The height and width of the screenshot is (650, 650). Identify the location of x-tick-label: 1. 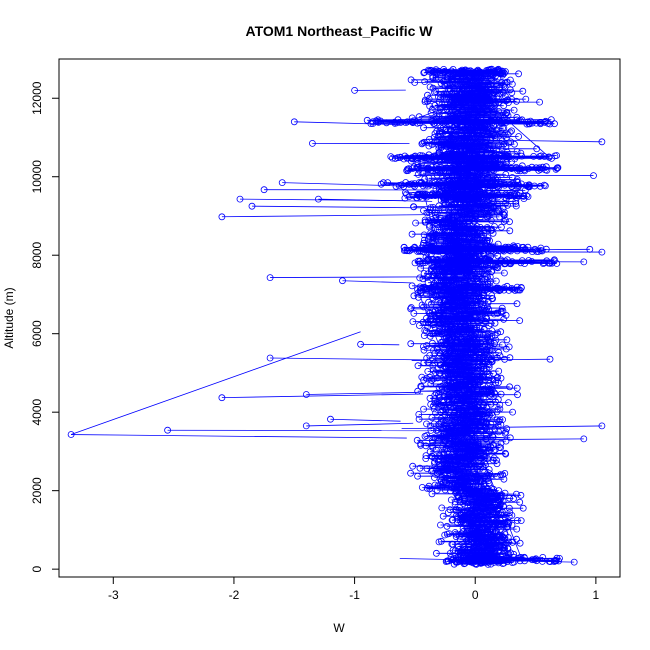
(596, 595).